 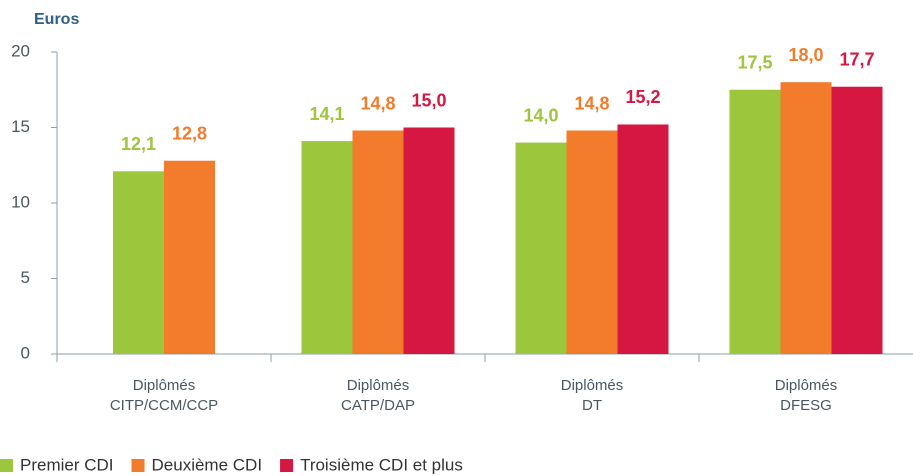 What do you see at coordinates (164, 405) in the screenshot?
I see `x-tick-label: CITP/CCM/CCP` at bounding box center [164, 405].